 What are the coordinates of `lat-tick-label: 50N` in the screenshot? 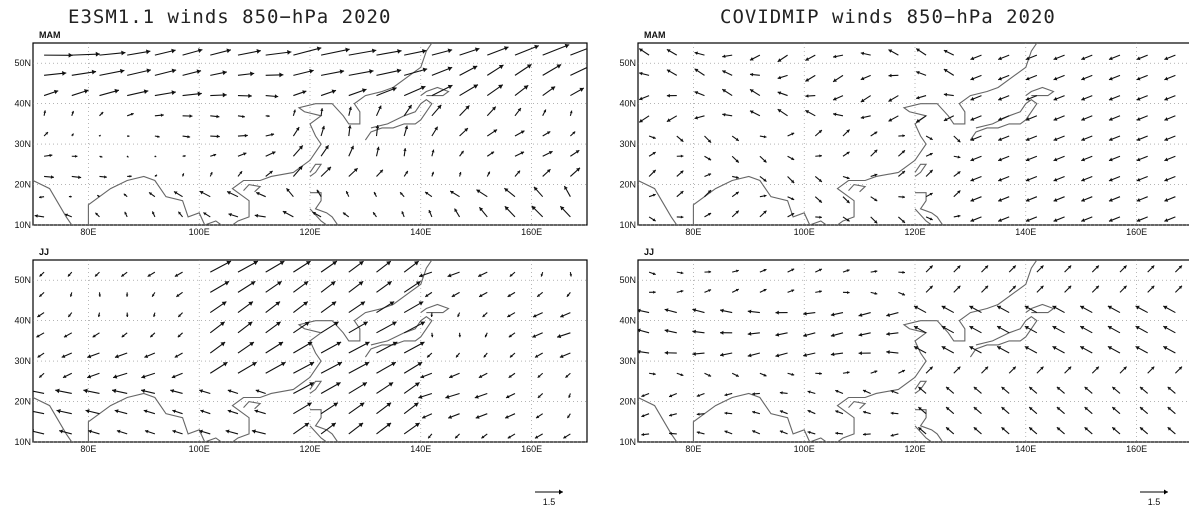 It's located at (627, 280).